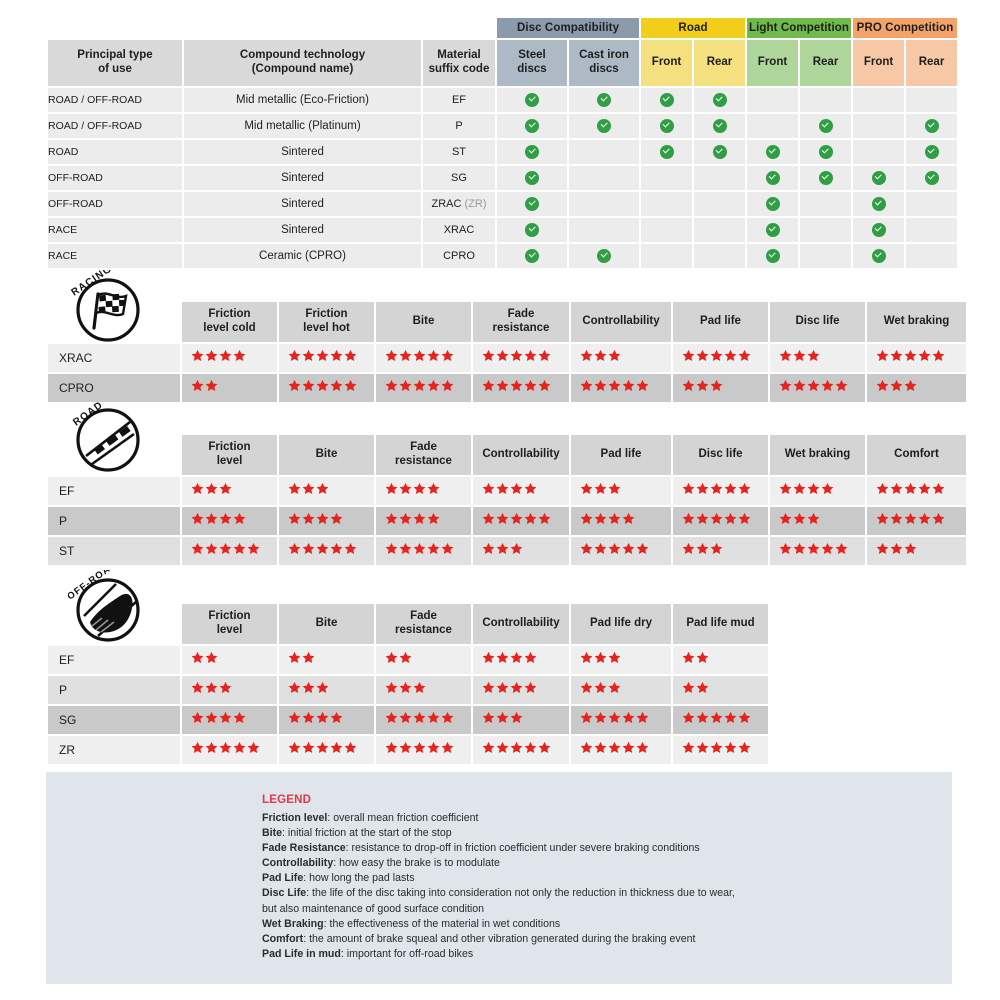 This screenshot has width=1000, height=1000. I want to click on offroad-body: EF P SG ZR, so click(408, 705).